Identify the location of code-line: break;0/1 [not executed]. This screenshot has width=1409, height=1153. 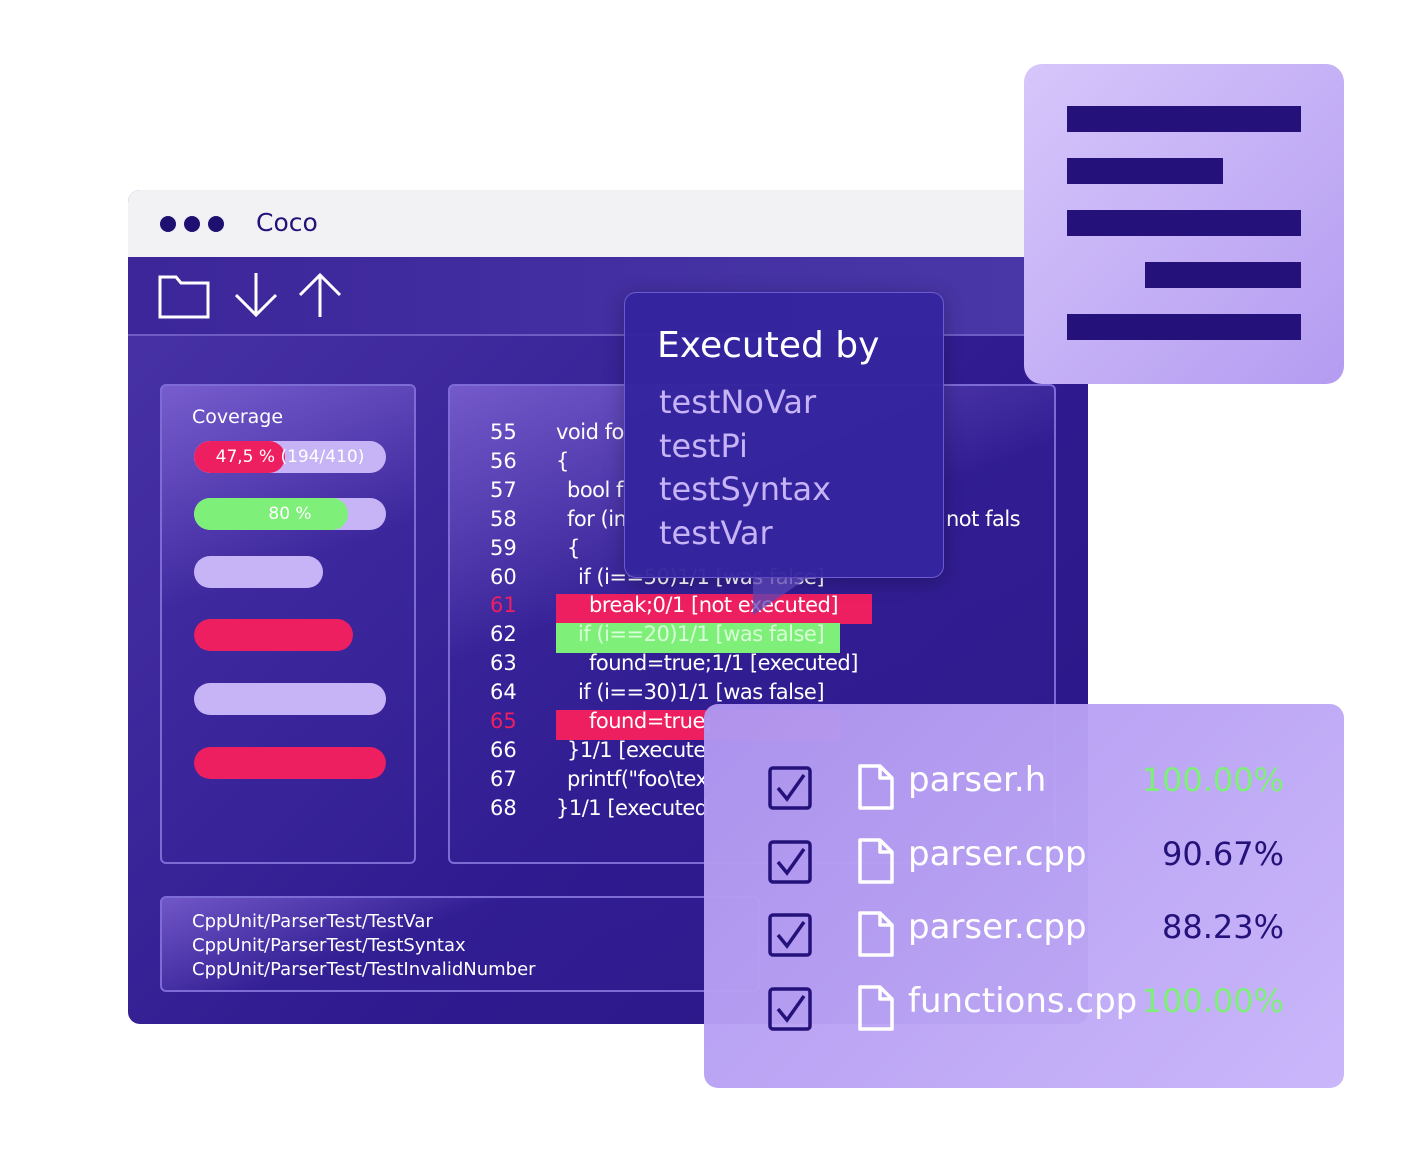
(714, 605).